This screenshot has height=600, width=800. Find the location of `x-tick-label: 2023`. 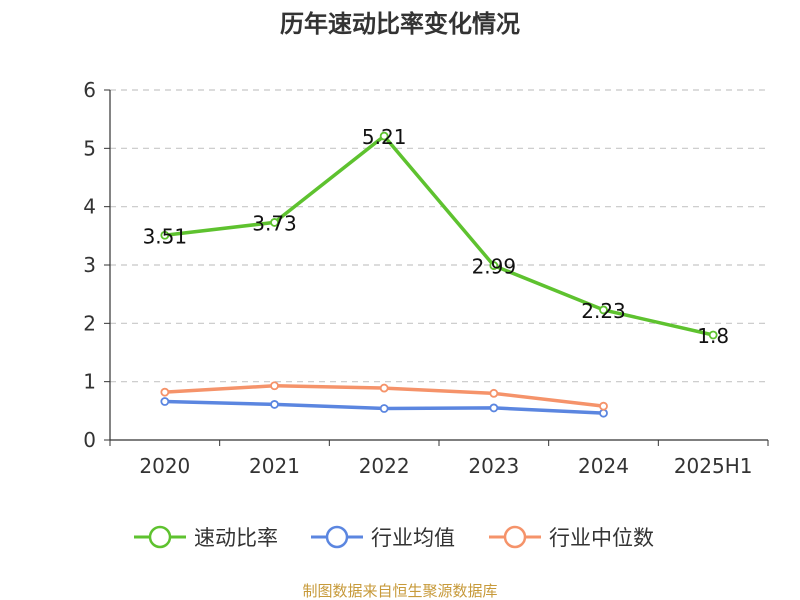

x-tick-label: 2023 is located at coordinates (493, 466).